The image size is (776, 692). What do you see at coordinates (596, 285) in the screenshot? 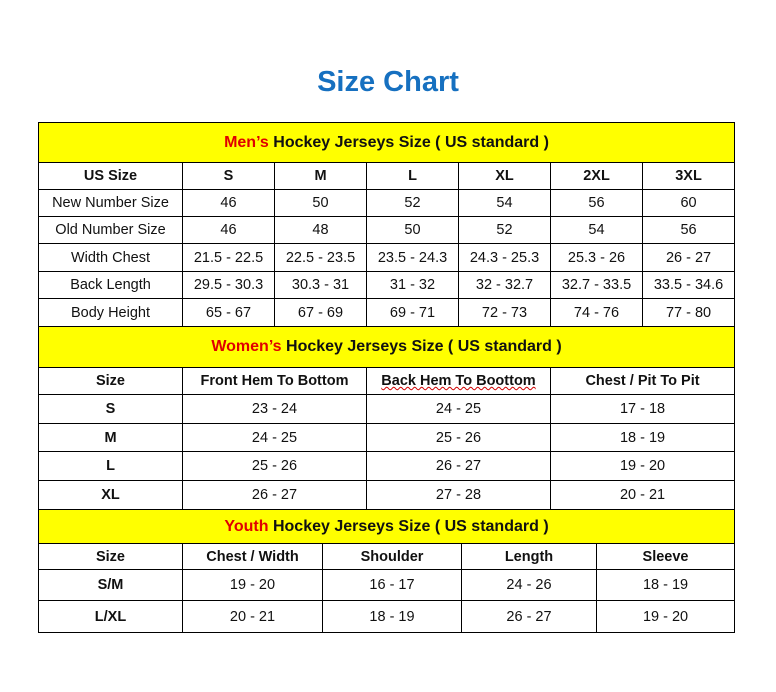
I see `table-cell: 32.7 - 33.5` at bounding box center [596, 285].